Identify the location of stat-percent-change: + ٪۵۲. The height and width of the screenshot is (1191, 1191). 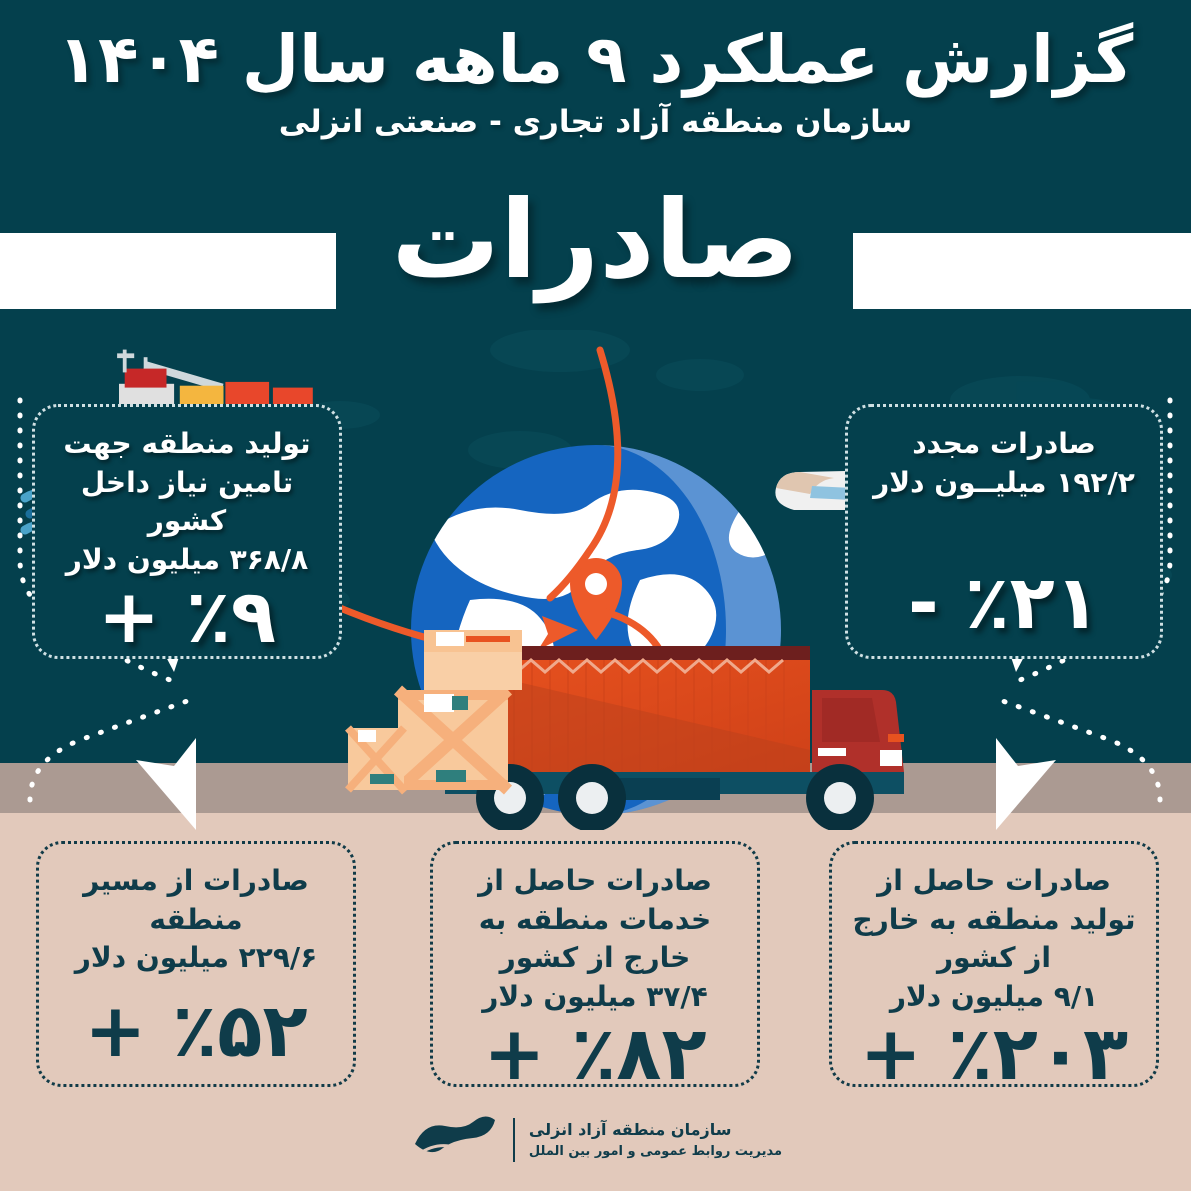
(196, 1031).